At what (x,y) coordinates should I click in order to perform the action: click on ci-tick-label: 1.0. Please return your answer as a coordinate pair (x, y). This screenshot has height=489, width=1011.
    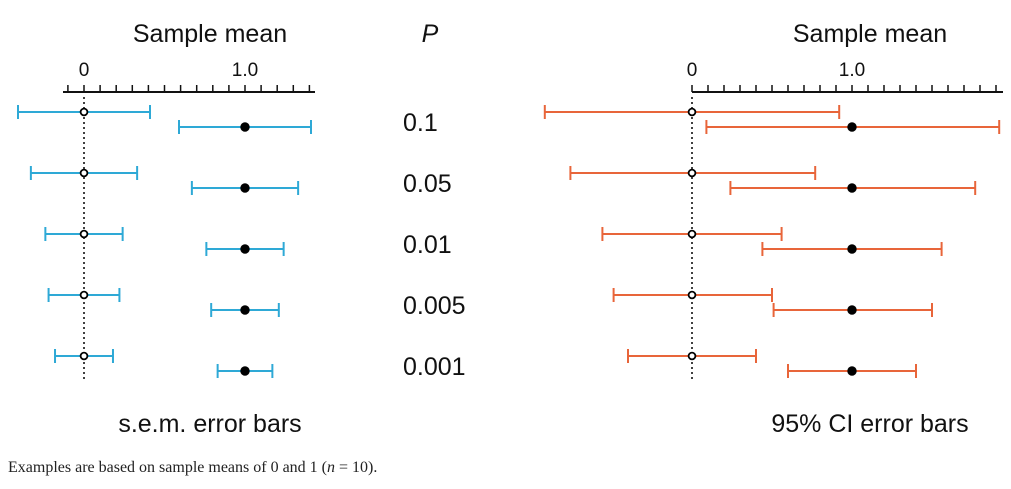
    Looking at the image, I should click on (852, 70).